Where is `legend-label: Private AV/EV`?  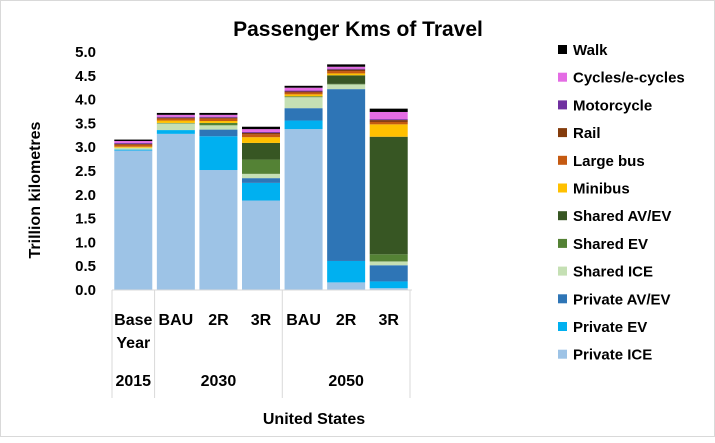 legend-label: Private AV/EV is located at coordinates (622, 299).